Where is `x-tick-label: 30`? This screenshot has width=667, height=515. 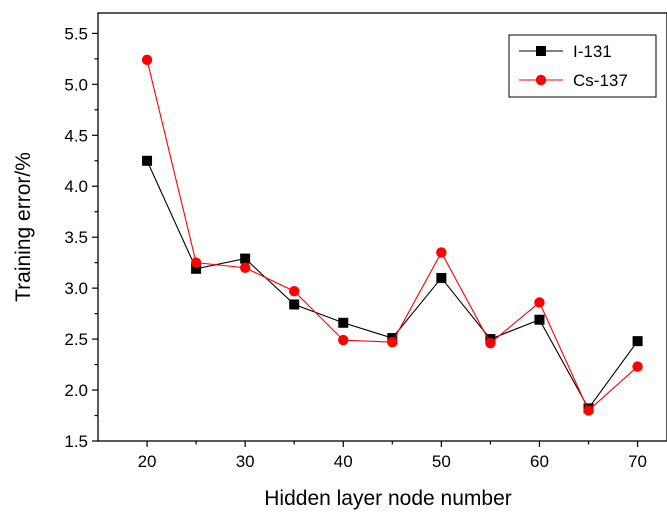 x-tick-label: 30 is located at coordinates (245, 461).